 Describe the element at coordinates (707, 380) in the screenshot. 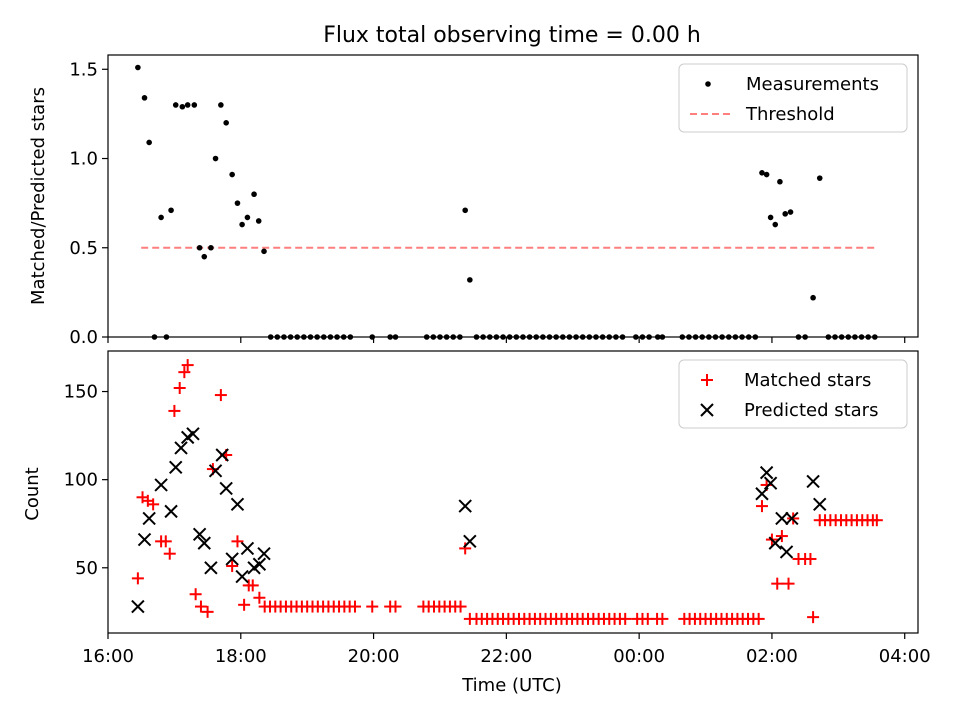

I see `legend-matched-marker` at that location.